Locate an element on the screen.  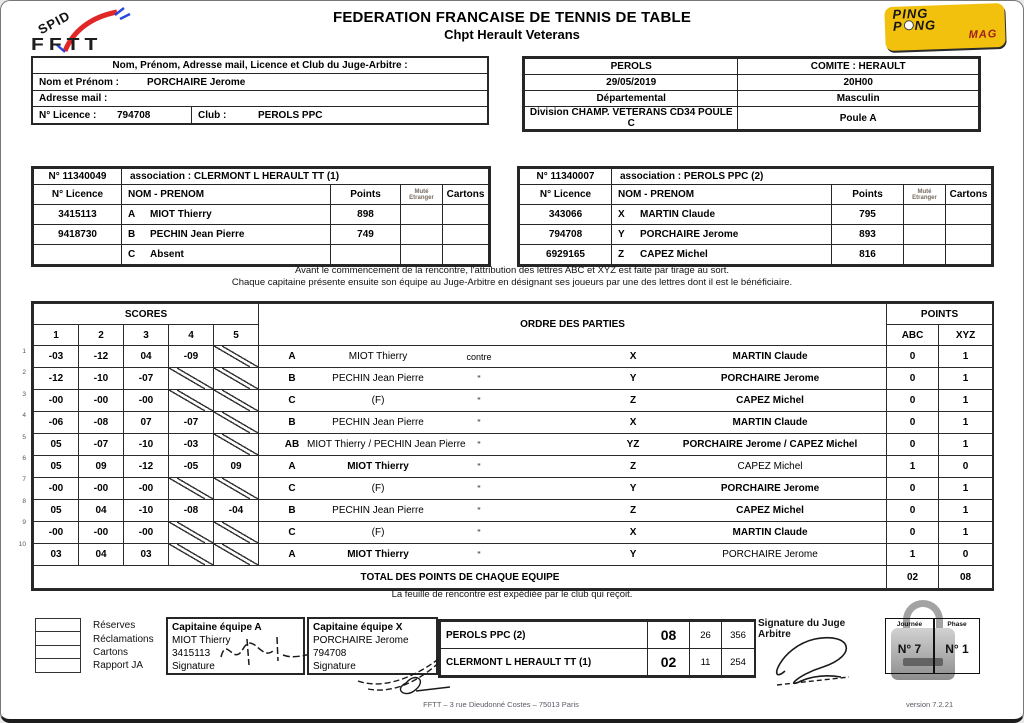
level: Départemental is located at coordinates (631, 98).